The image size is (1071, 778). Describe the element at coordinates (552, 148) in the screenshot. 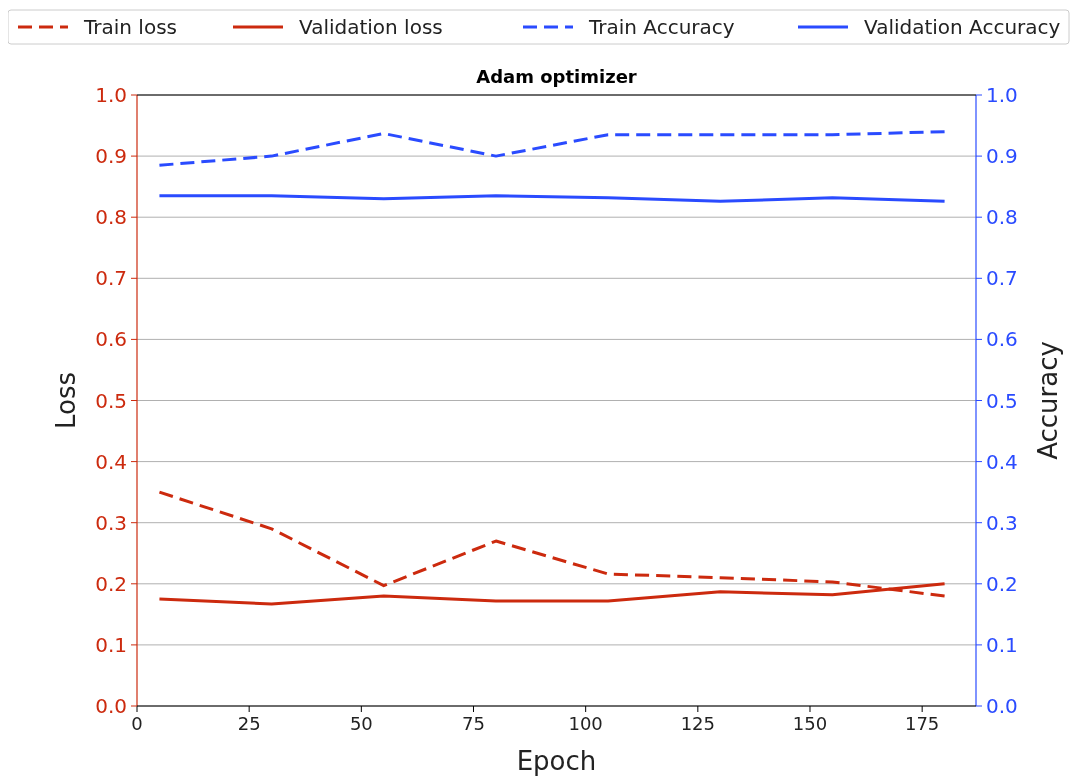

I see `line-series` at that location.